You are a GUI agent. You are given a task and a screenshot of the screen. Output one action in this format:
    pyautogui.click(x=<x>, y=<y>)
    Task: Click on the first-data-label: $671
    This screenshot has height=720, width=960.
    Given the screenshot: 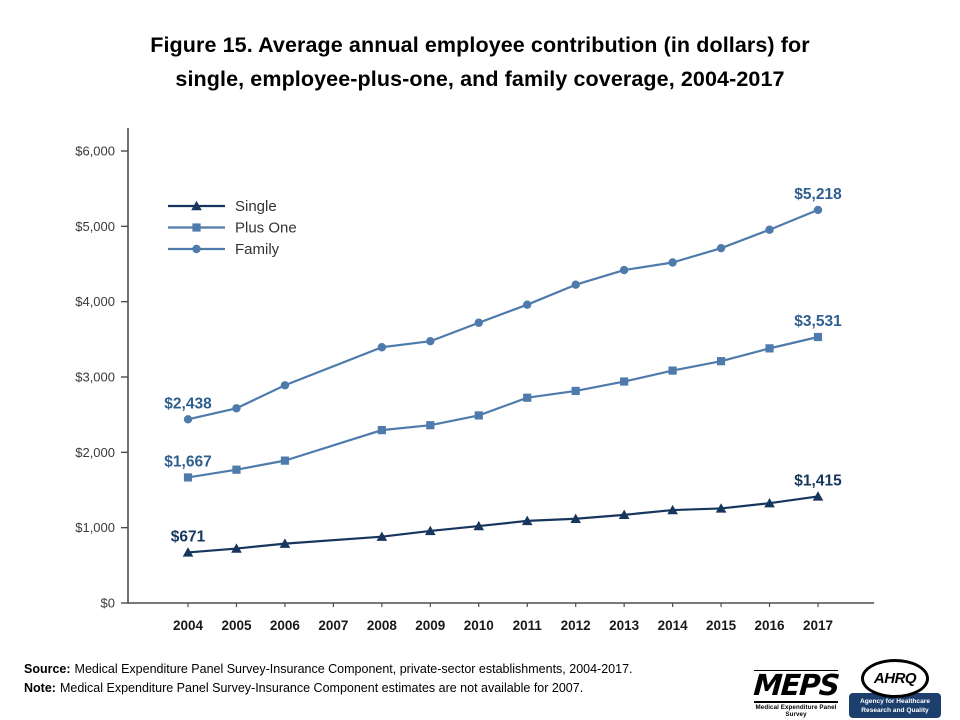 What is the action you would take?
    pyautogui.click(x=188, y=536)
    